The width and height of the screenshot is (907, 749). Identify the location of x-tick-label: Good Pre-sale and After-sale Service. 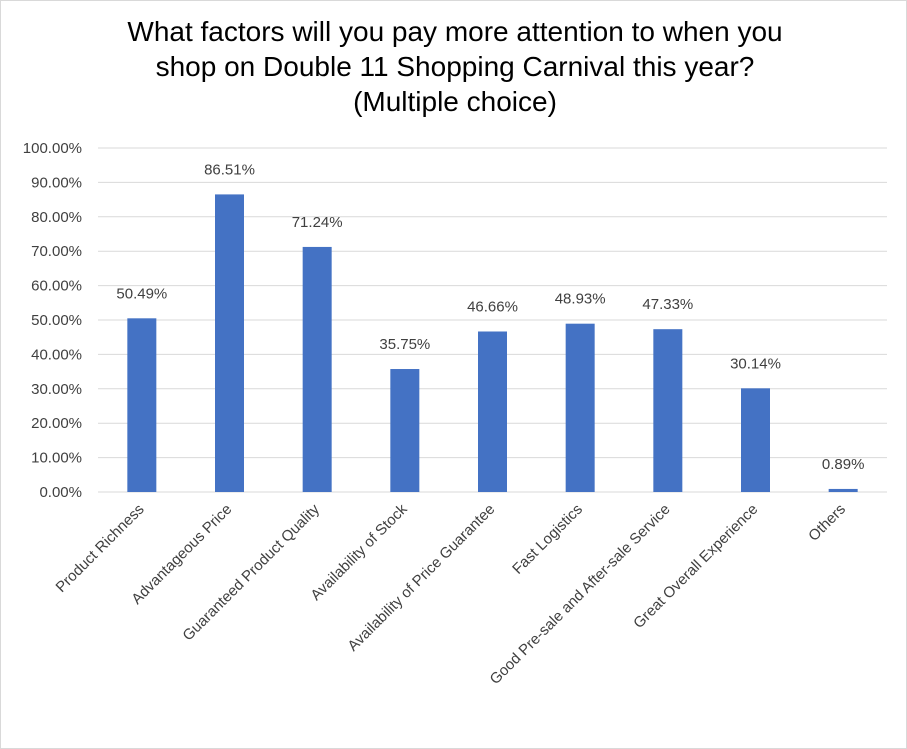
(580, 594).